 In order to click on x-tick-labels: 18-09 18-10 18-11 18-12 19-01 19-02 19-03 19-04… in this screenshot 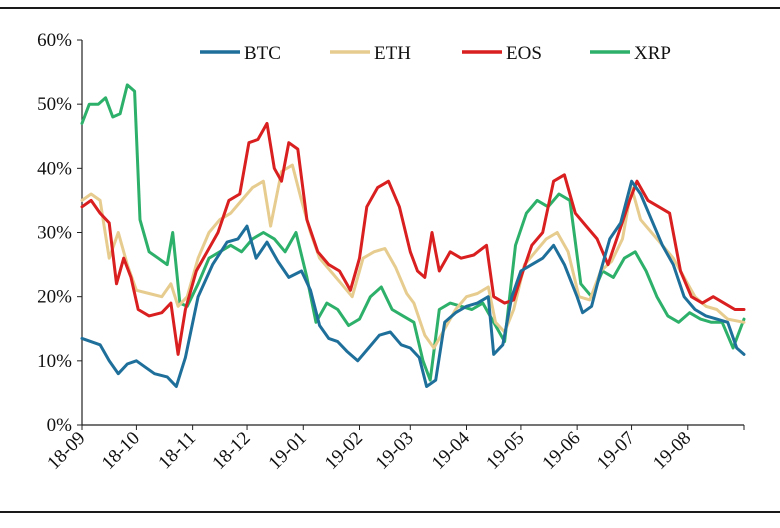, I will do `click(369, 450)`.